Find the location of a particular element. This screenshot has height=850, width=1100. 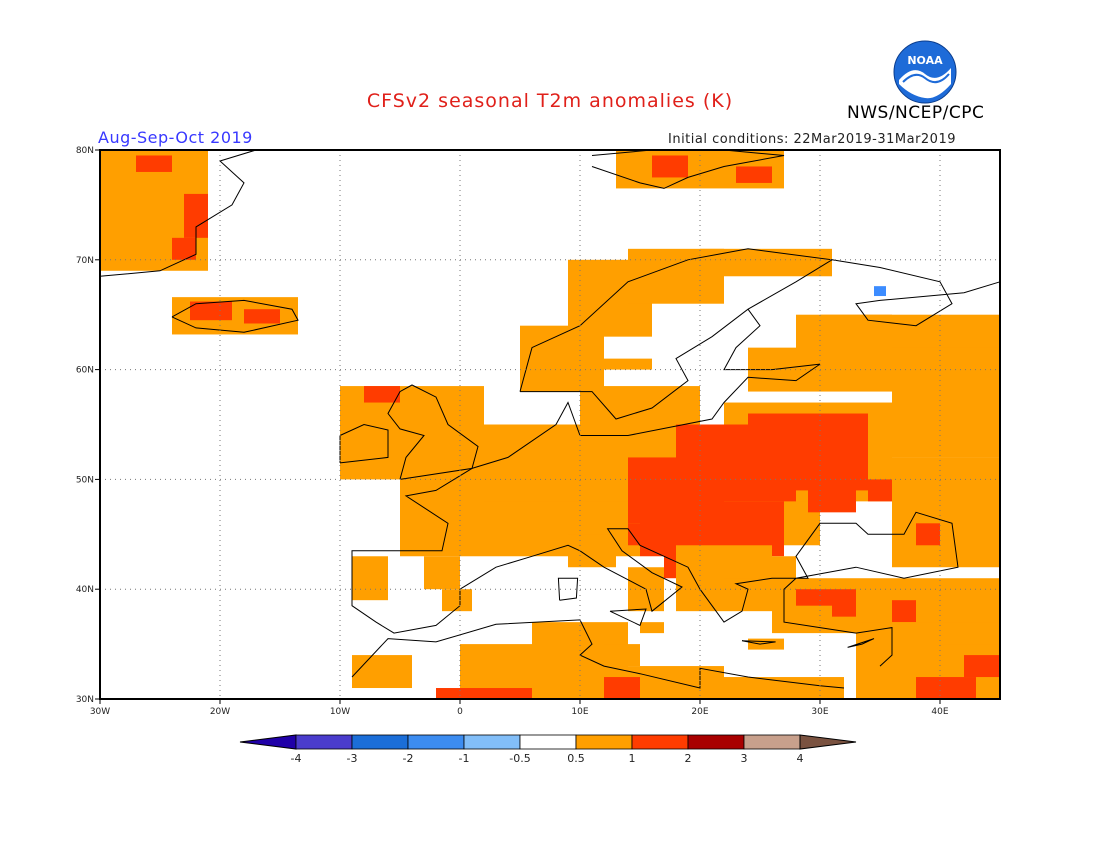

colorbar-label: -3 is located at coordinates (352, 758).